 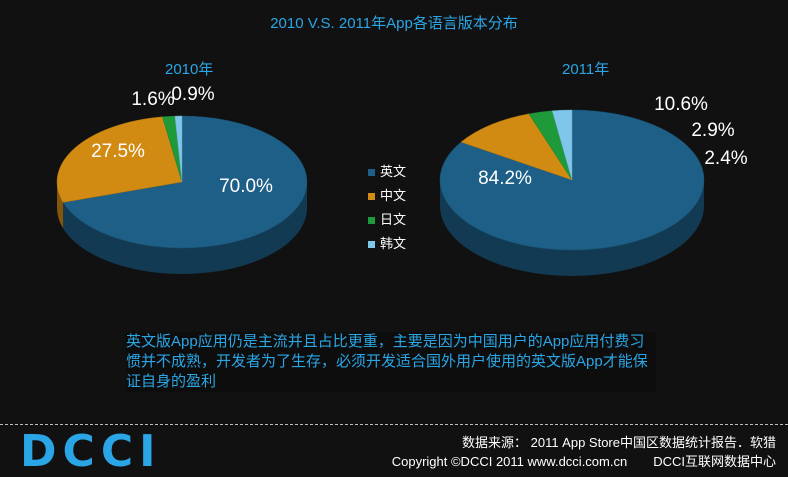 What do you see at coordinates (681, 104) in the screenshot?
I see `pie-1-label-chinese: 10.6%` at bounding box center [681, 104].